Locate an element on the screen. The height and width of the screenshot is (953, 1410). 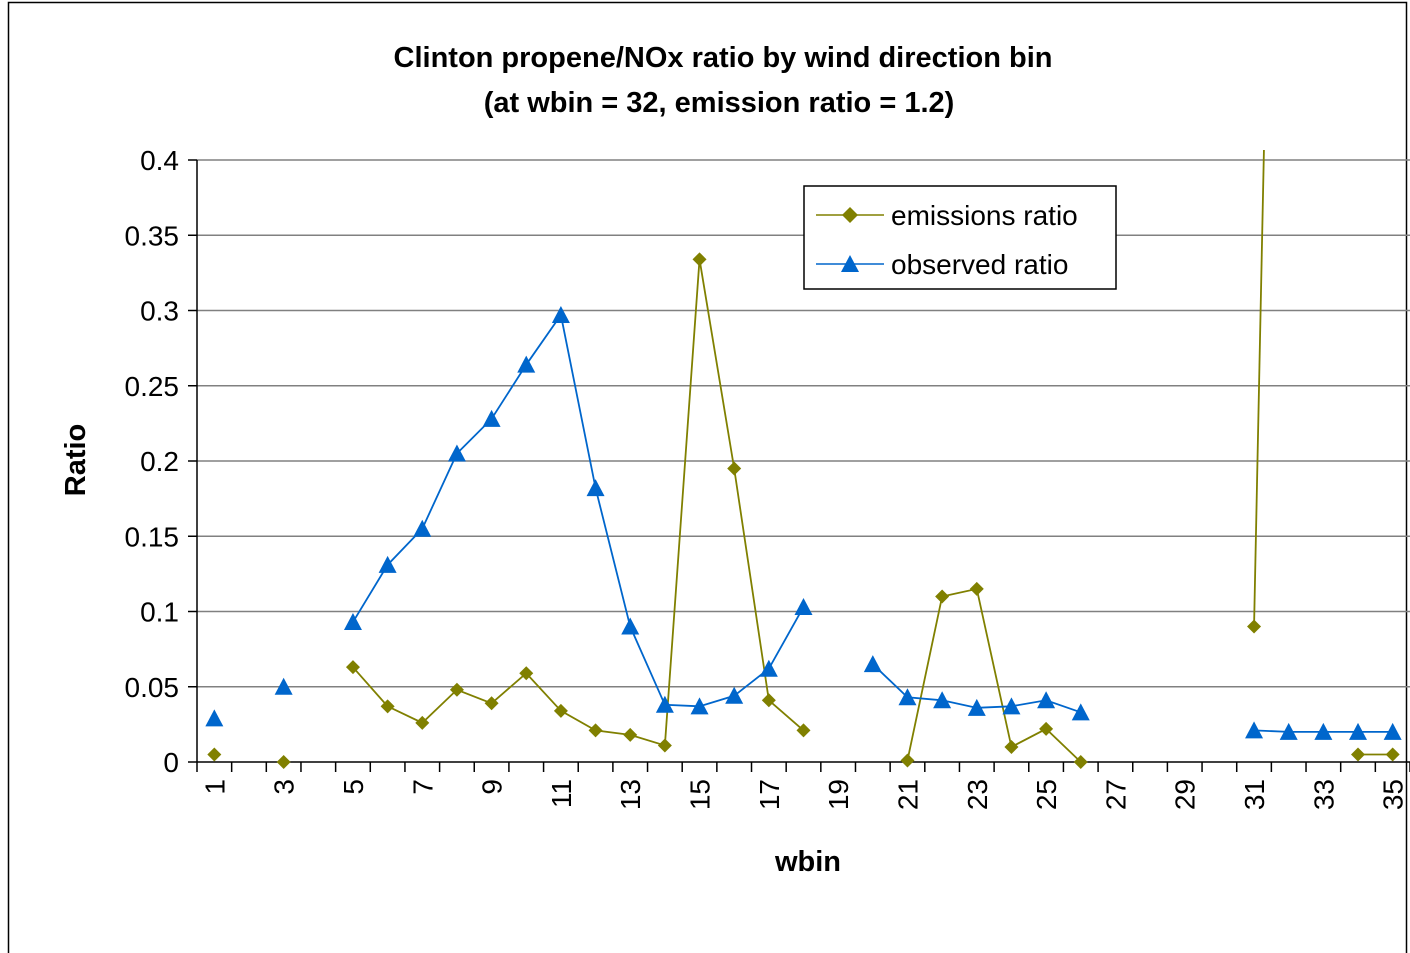
y-tick-label: 0.35 is located at coordinates (152, 235).